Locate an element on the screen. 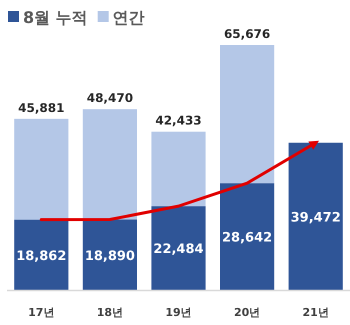 The height and width of the screenshot is (325, 350). total-label: 65,676 is located at coordinates (247, 34).